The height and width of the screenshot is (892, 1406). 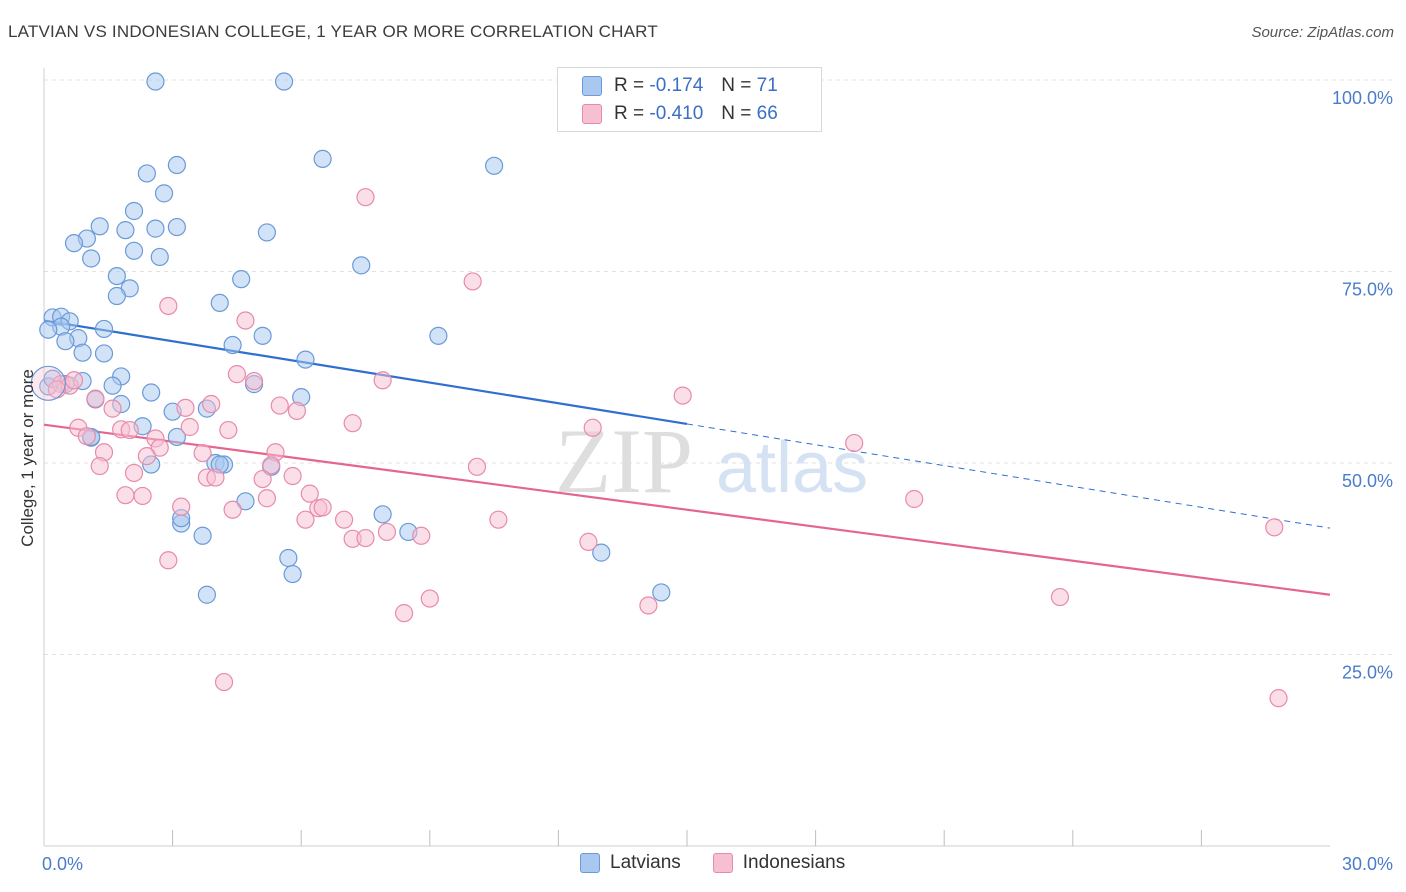 What do you see at coordinates (676, 85) in the screenshot?
I see `latvian-r-value: -0.174` at bounding box center [676, 85].